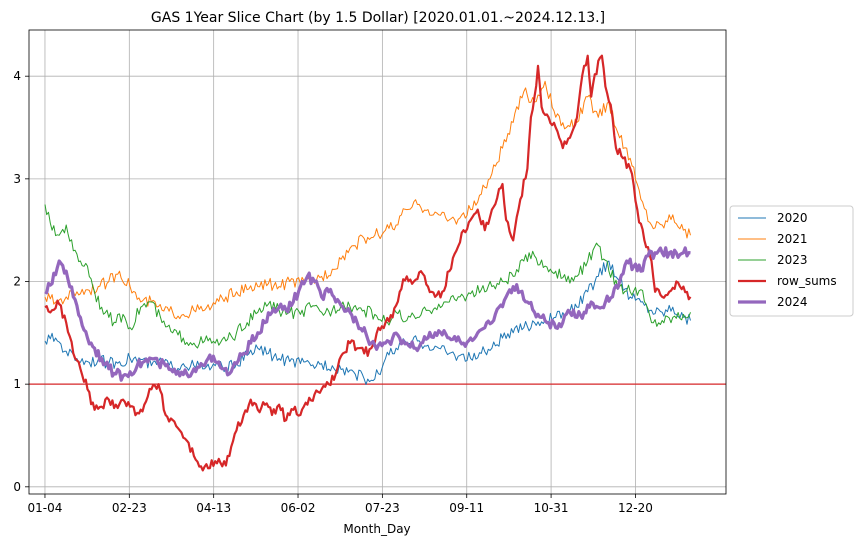  What do you see at coordinates (340, 504) in the screenshot?
I see `x-axis: 01-04 02-23 04-13 06-02 07-23 09-11 10-31 12-20` at bounding box center [340, 504].